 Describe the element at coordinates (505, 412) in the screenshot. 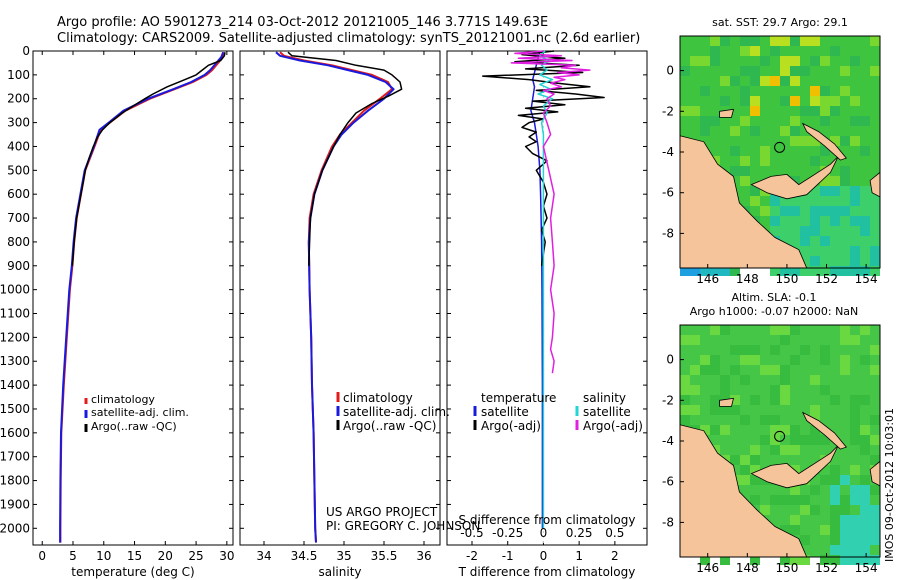

I see `legend-label-temp-satellite: satellite` at that location.